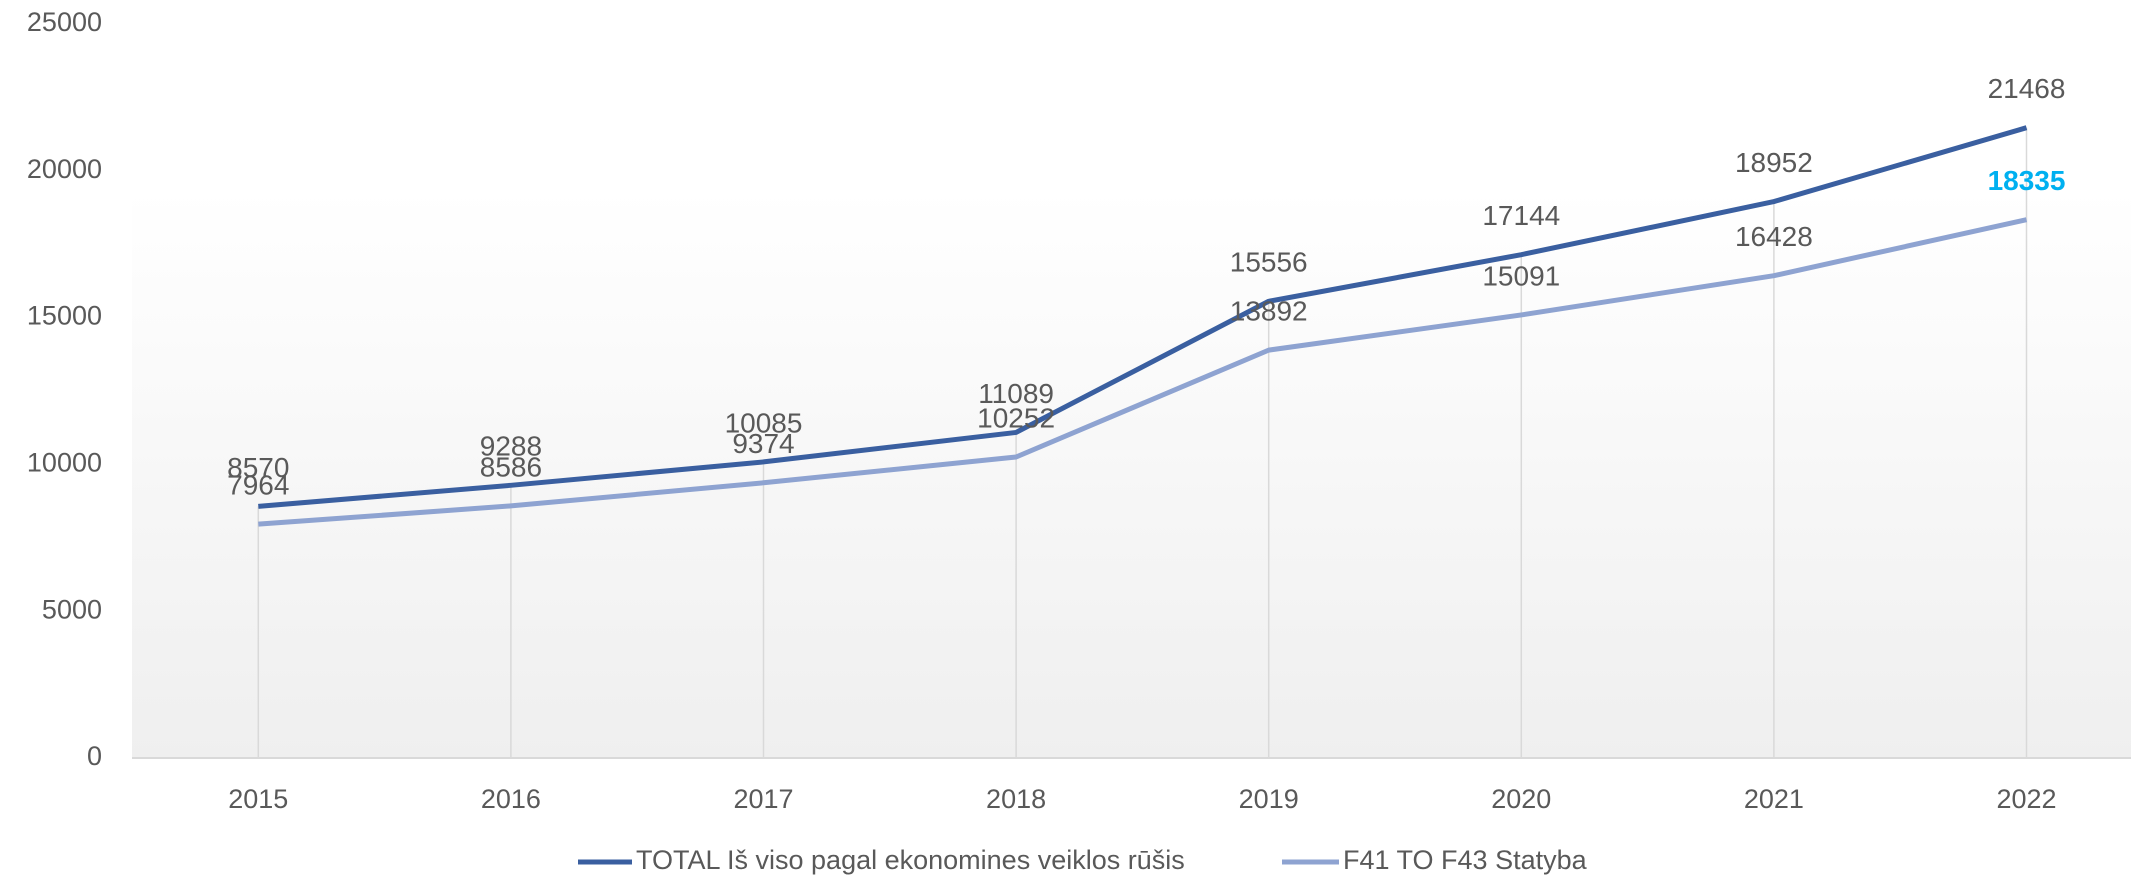 This screenshot has height=877, width=2131. I want to click on x-tick-label: 2018, so click(1016, 799).